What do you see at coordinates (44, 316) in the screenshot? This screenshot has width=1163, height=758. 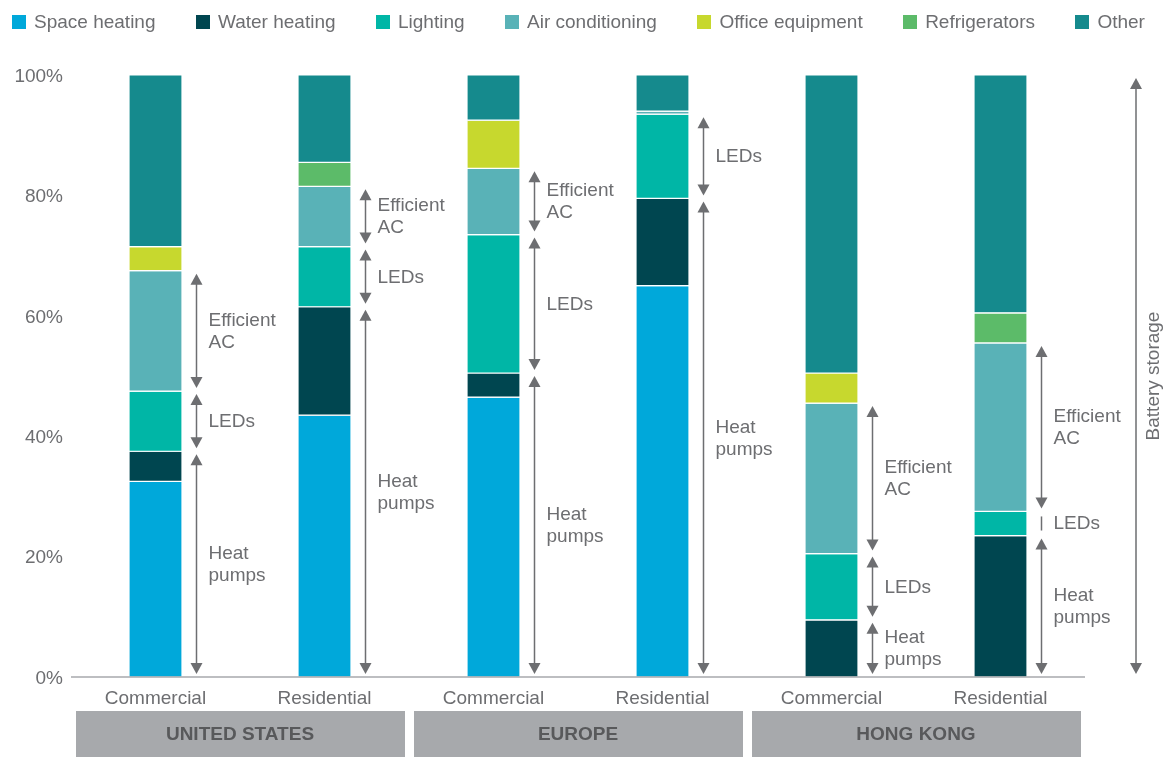 I see `y-tick-label: 60%` at bounding box center [44, 316].